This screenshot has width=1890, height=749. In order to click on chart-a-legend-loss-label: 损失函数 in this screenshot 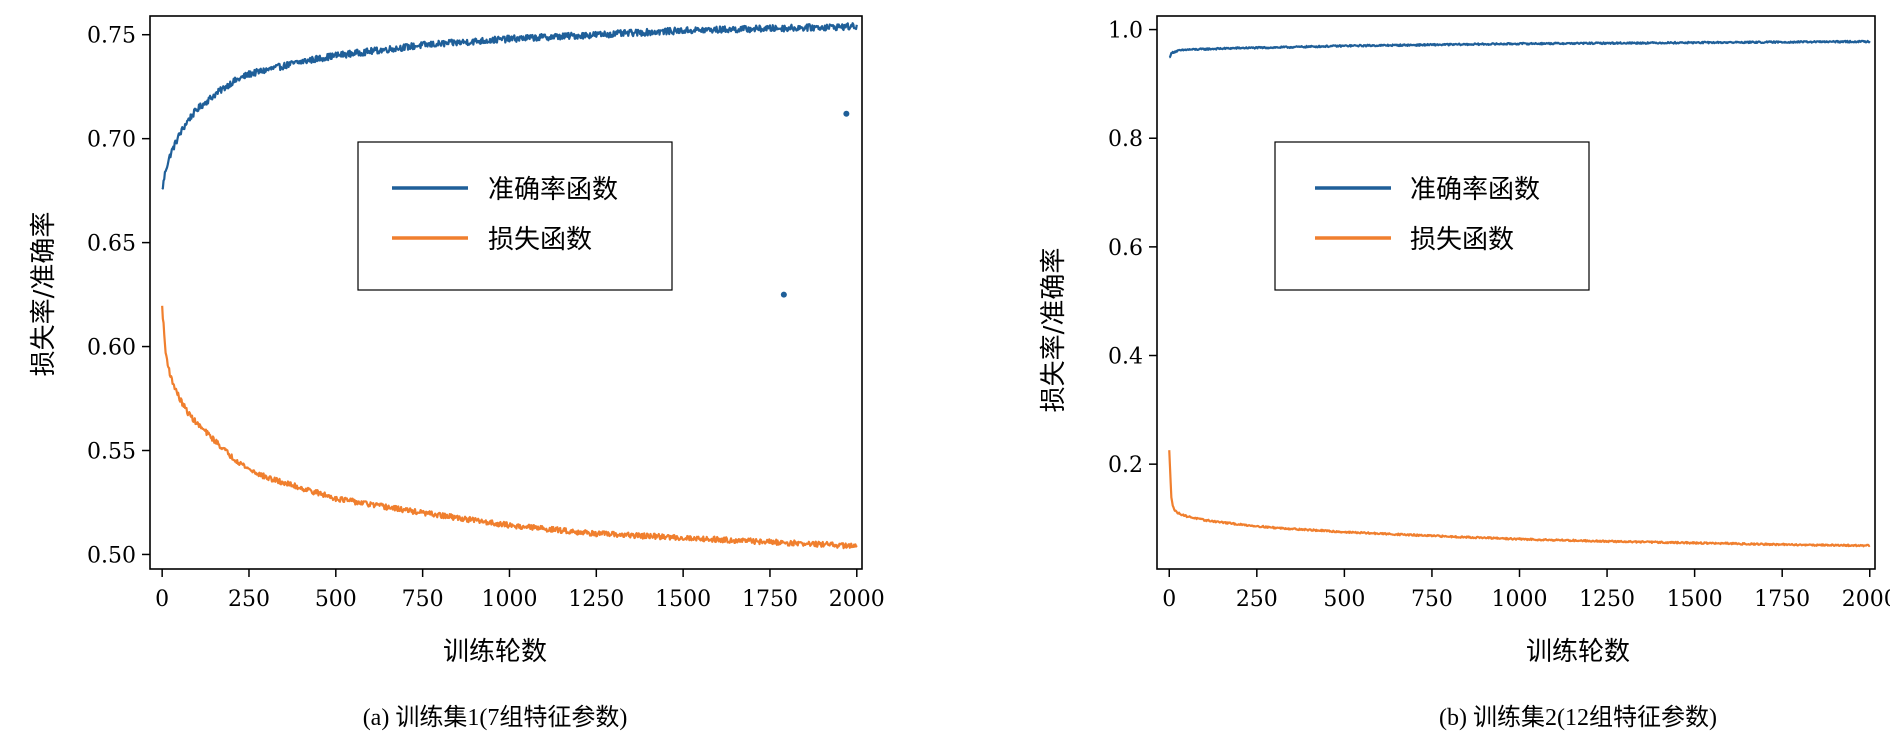, I will do `click(540, 240)`.